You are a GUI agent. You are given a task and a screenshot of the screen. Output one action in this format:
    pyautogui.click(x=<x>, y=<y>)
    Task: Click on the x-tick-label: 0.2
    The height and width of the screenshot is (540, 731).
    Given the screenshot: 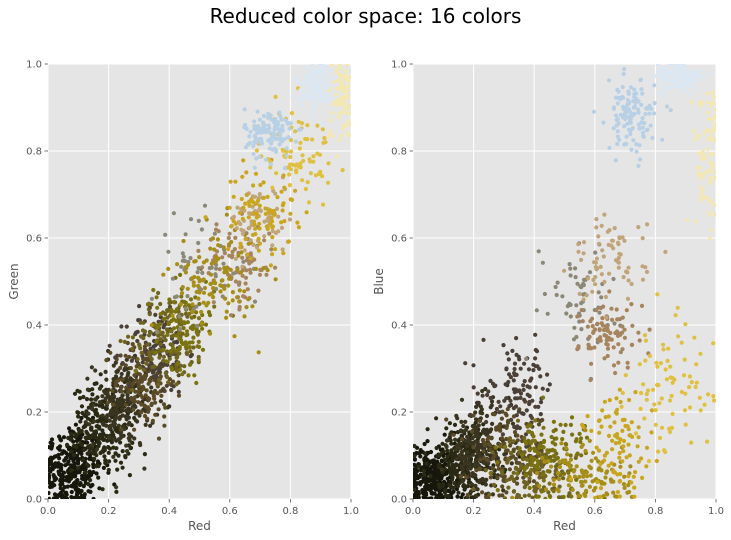 What is the action you would take?
    pyautogui.click(x=474, y=511)
    